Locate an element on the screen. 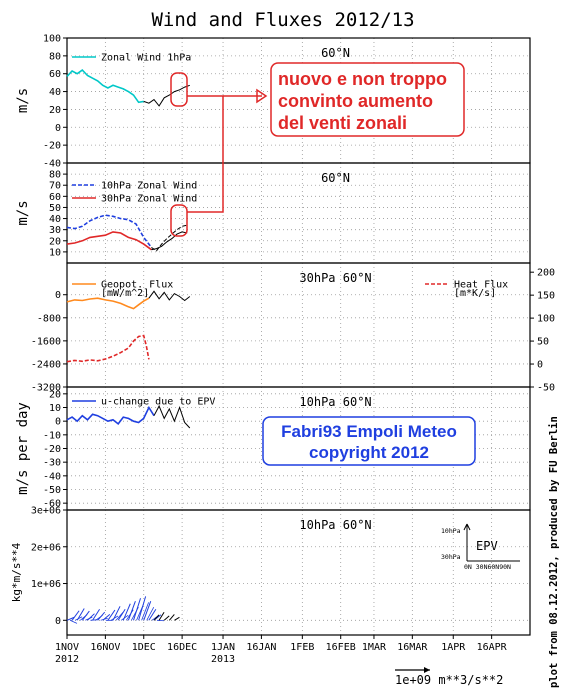 The width and height of the screenshot is (566, 695). y2-tick-label: 200 is located at coordinates (546, 273).